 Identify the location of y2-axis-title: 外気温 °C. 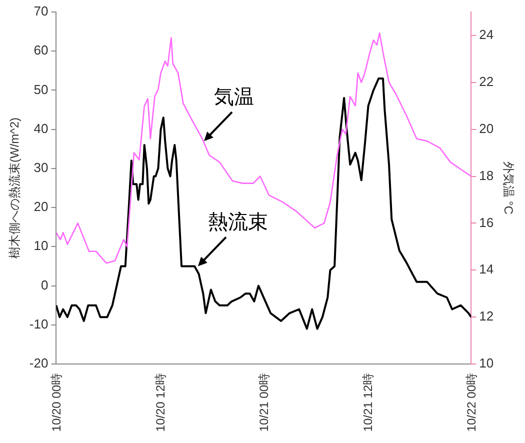
(508, 188).